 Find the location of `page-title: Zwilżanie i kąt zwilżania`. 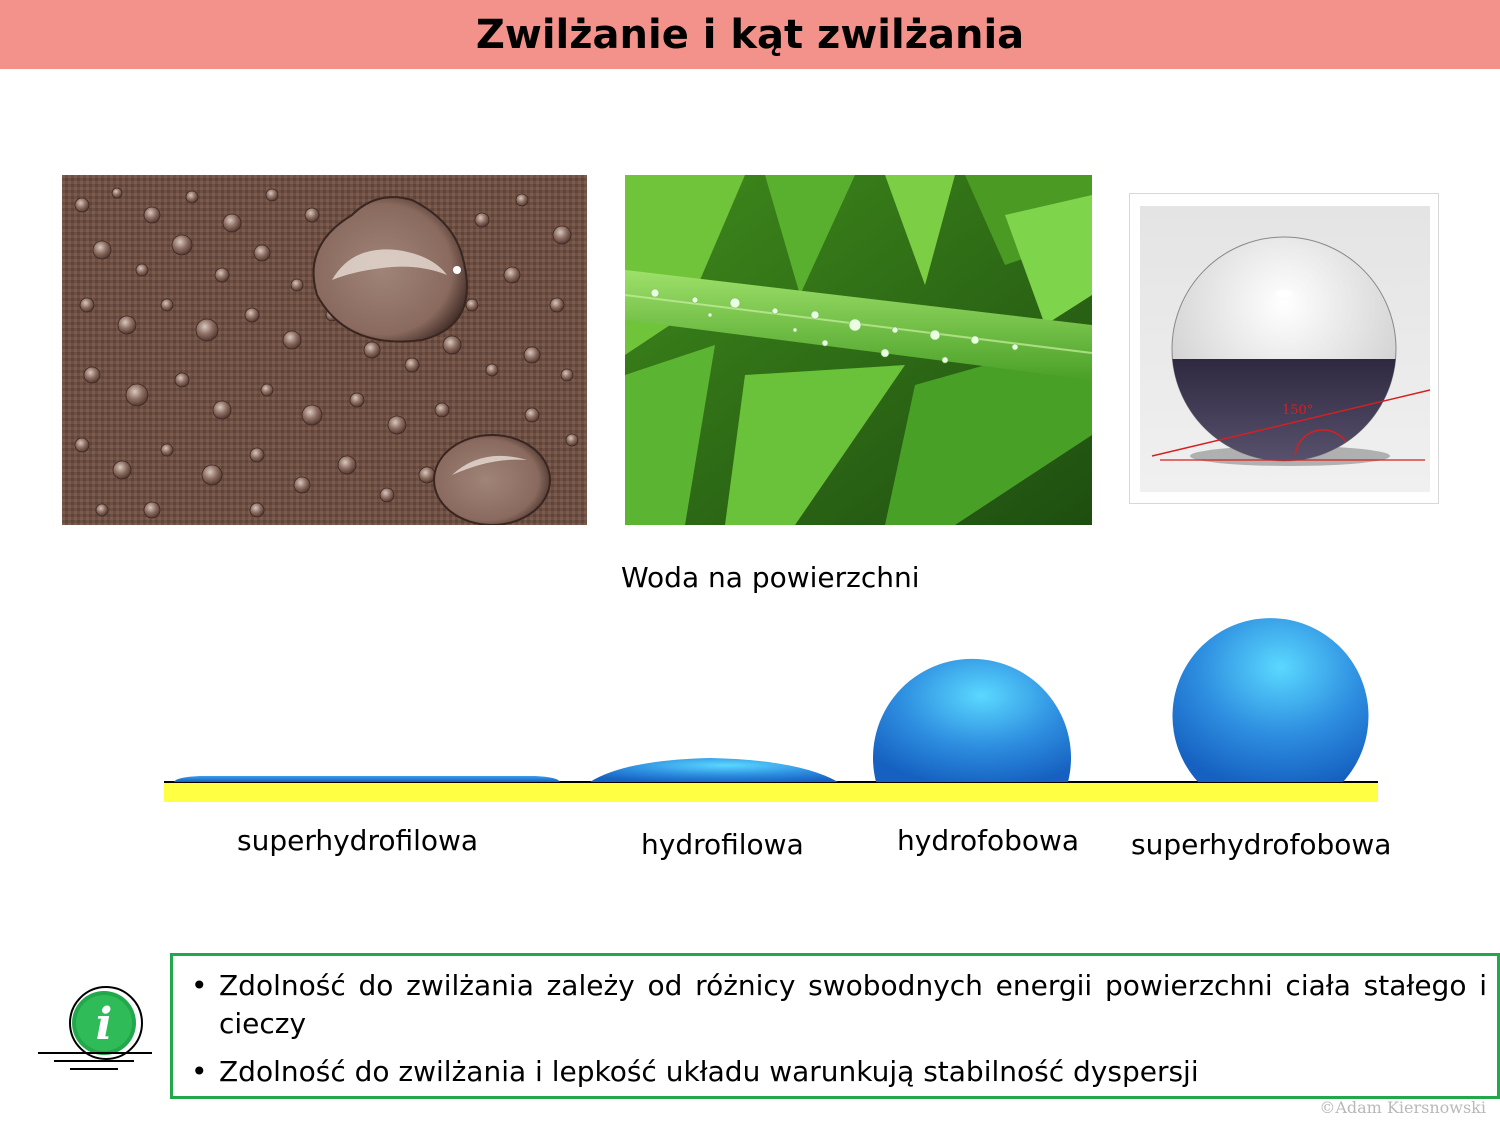

page-title: Zwilżanie i kąt zwilżania is located at coordinates (750, 35).